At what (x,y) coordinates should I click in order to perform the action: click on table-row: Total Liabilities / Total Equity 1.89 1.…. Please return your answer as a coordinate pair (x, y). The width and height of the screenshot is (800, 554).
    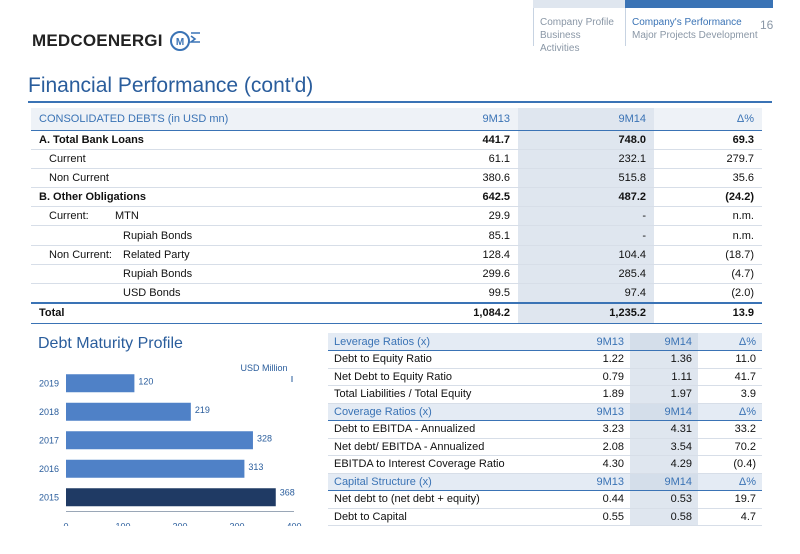
    Looking at the image, I should click on (545, 394).